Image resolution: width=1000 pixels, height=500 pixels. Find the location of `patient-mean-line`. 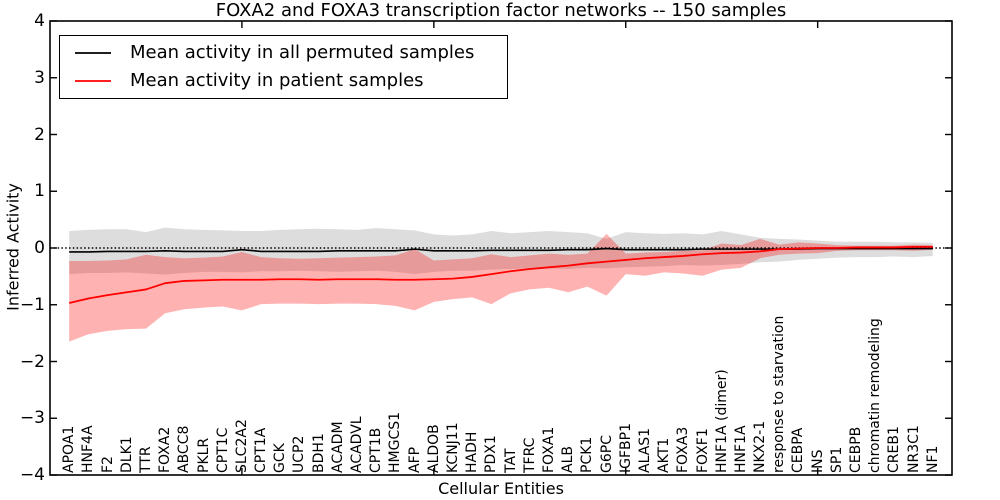

patient-mean-line is located at coordinates (500, 274).